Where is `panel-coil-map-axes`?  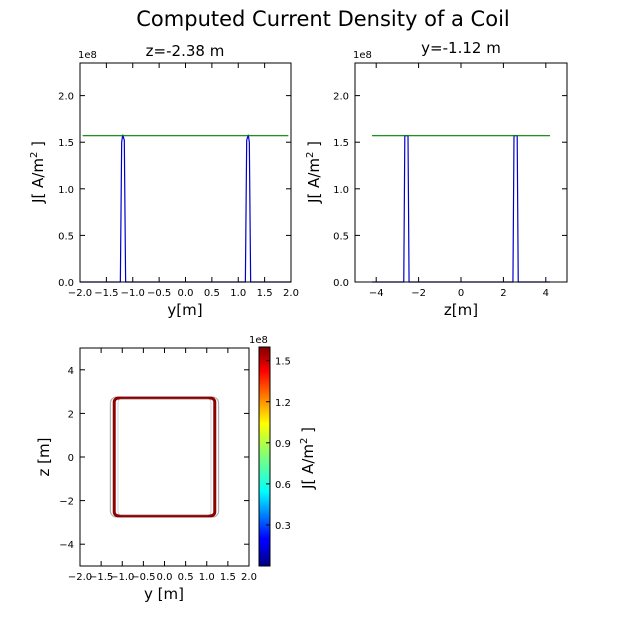
panel-coil-map-axes is located at coordinates (164, 457).